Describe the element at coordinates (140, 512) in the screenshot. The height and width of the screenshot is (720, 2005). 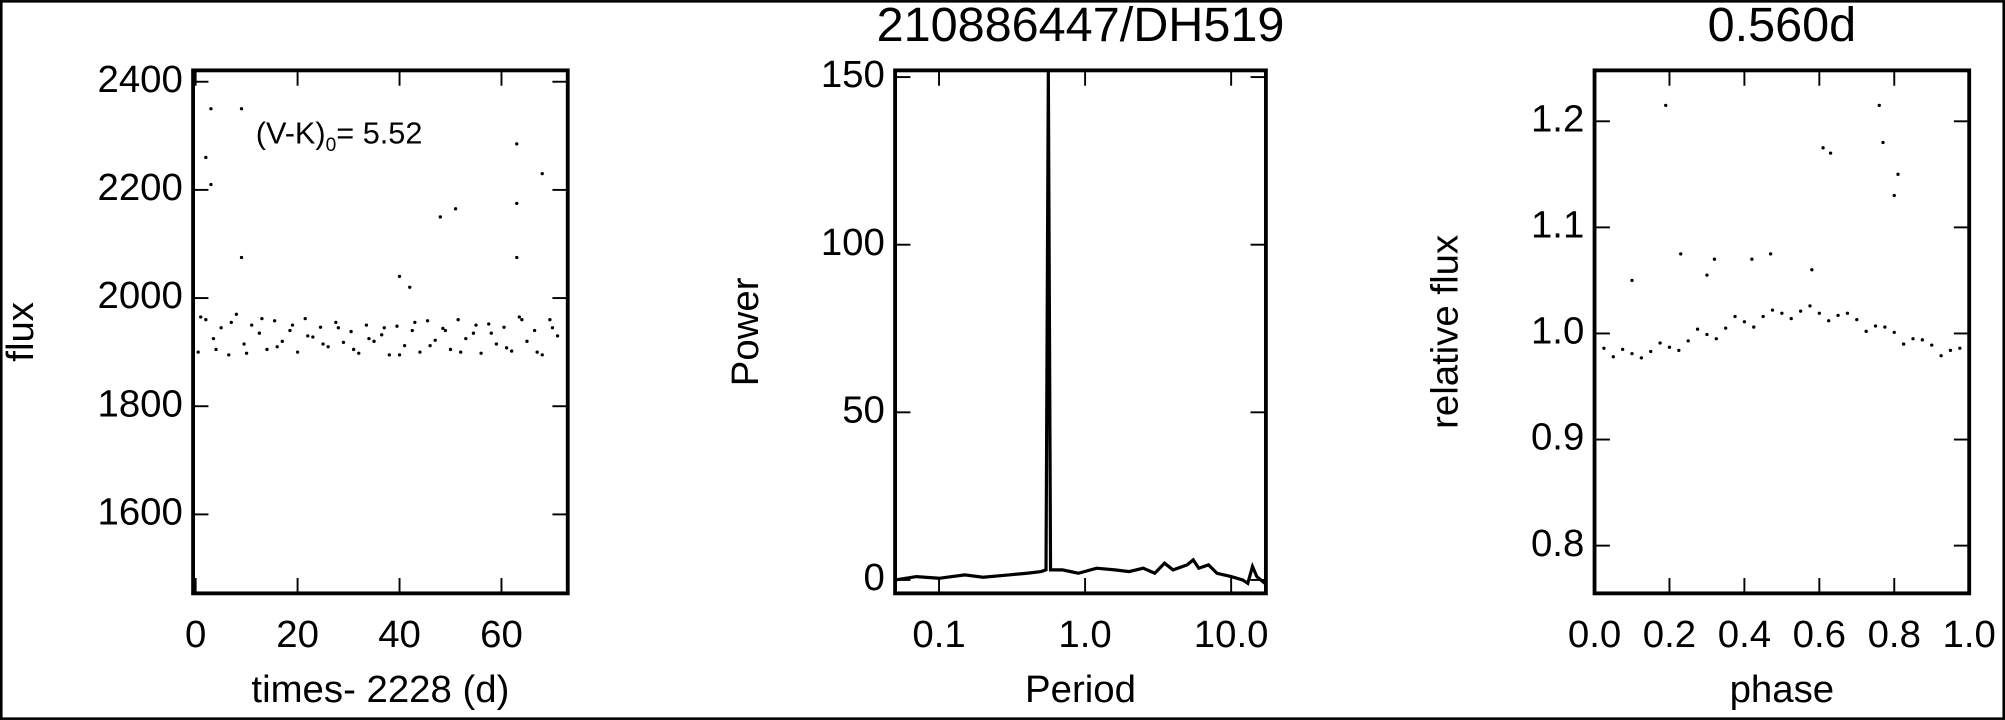
I see `y-tick-label: 1600` at that location.